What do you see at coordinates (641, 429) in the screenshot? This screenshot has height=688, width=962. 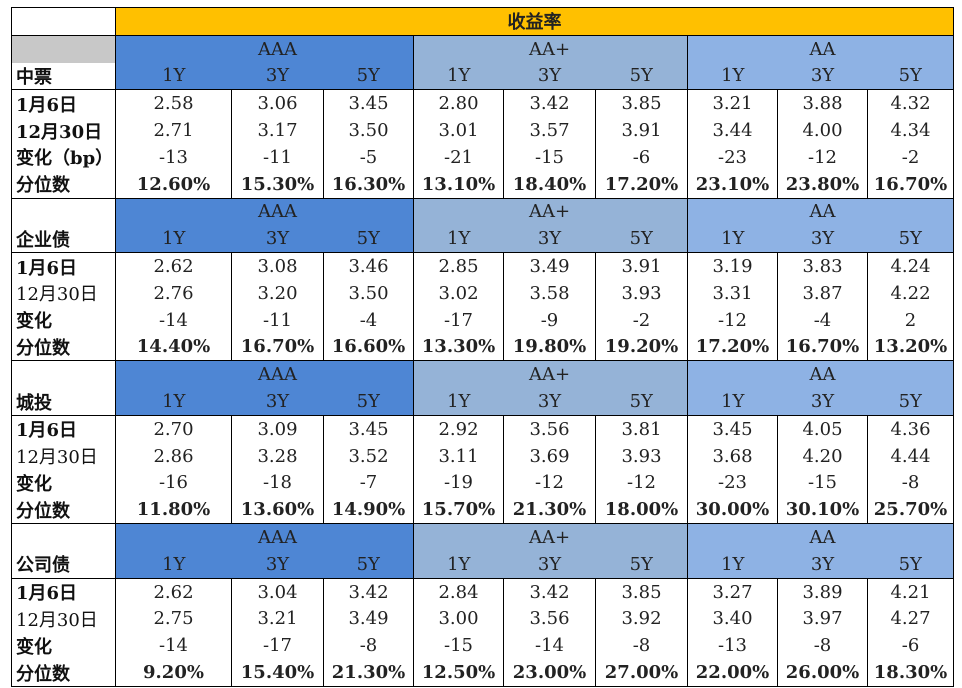 I see `table-cell: 3.81` at bounding box center [641, 429].